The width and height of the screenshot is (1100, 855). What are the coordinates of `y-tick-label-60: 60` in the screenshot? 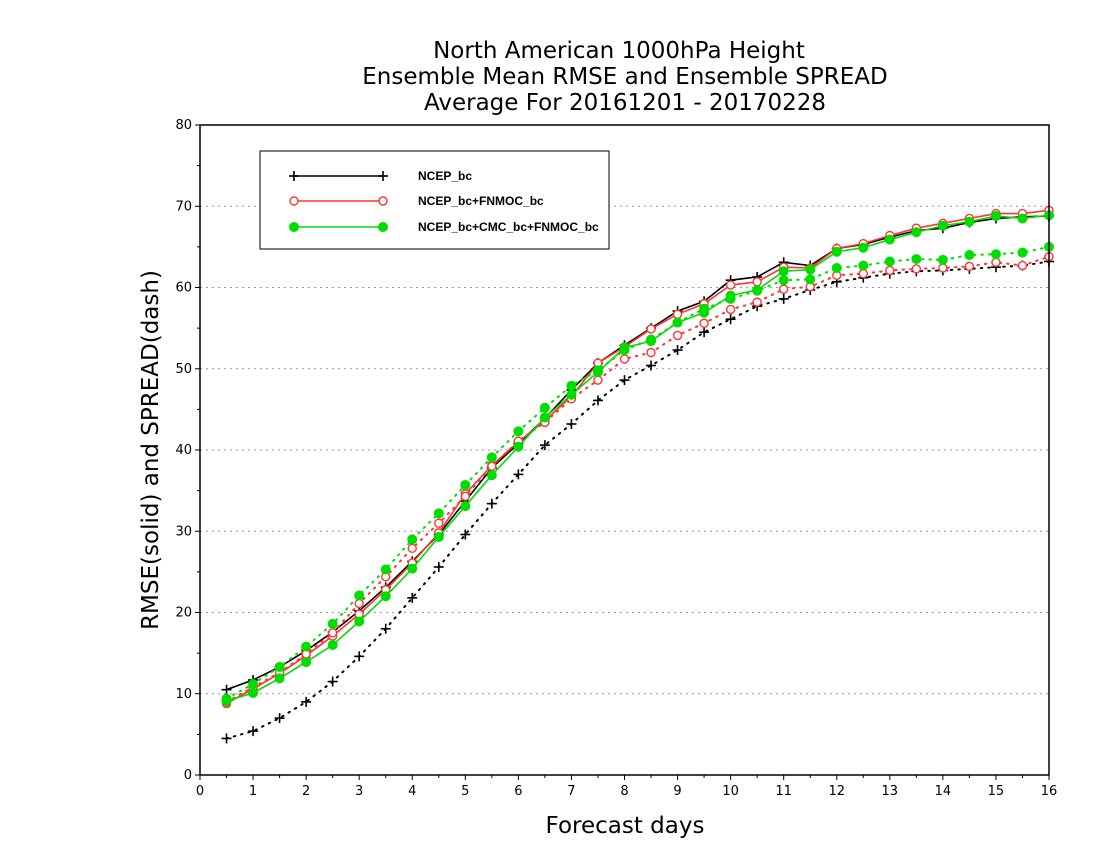 It's located at (183, 288).